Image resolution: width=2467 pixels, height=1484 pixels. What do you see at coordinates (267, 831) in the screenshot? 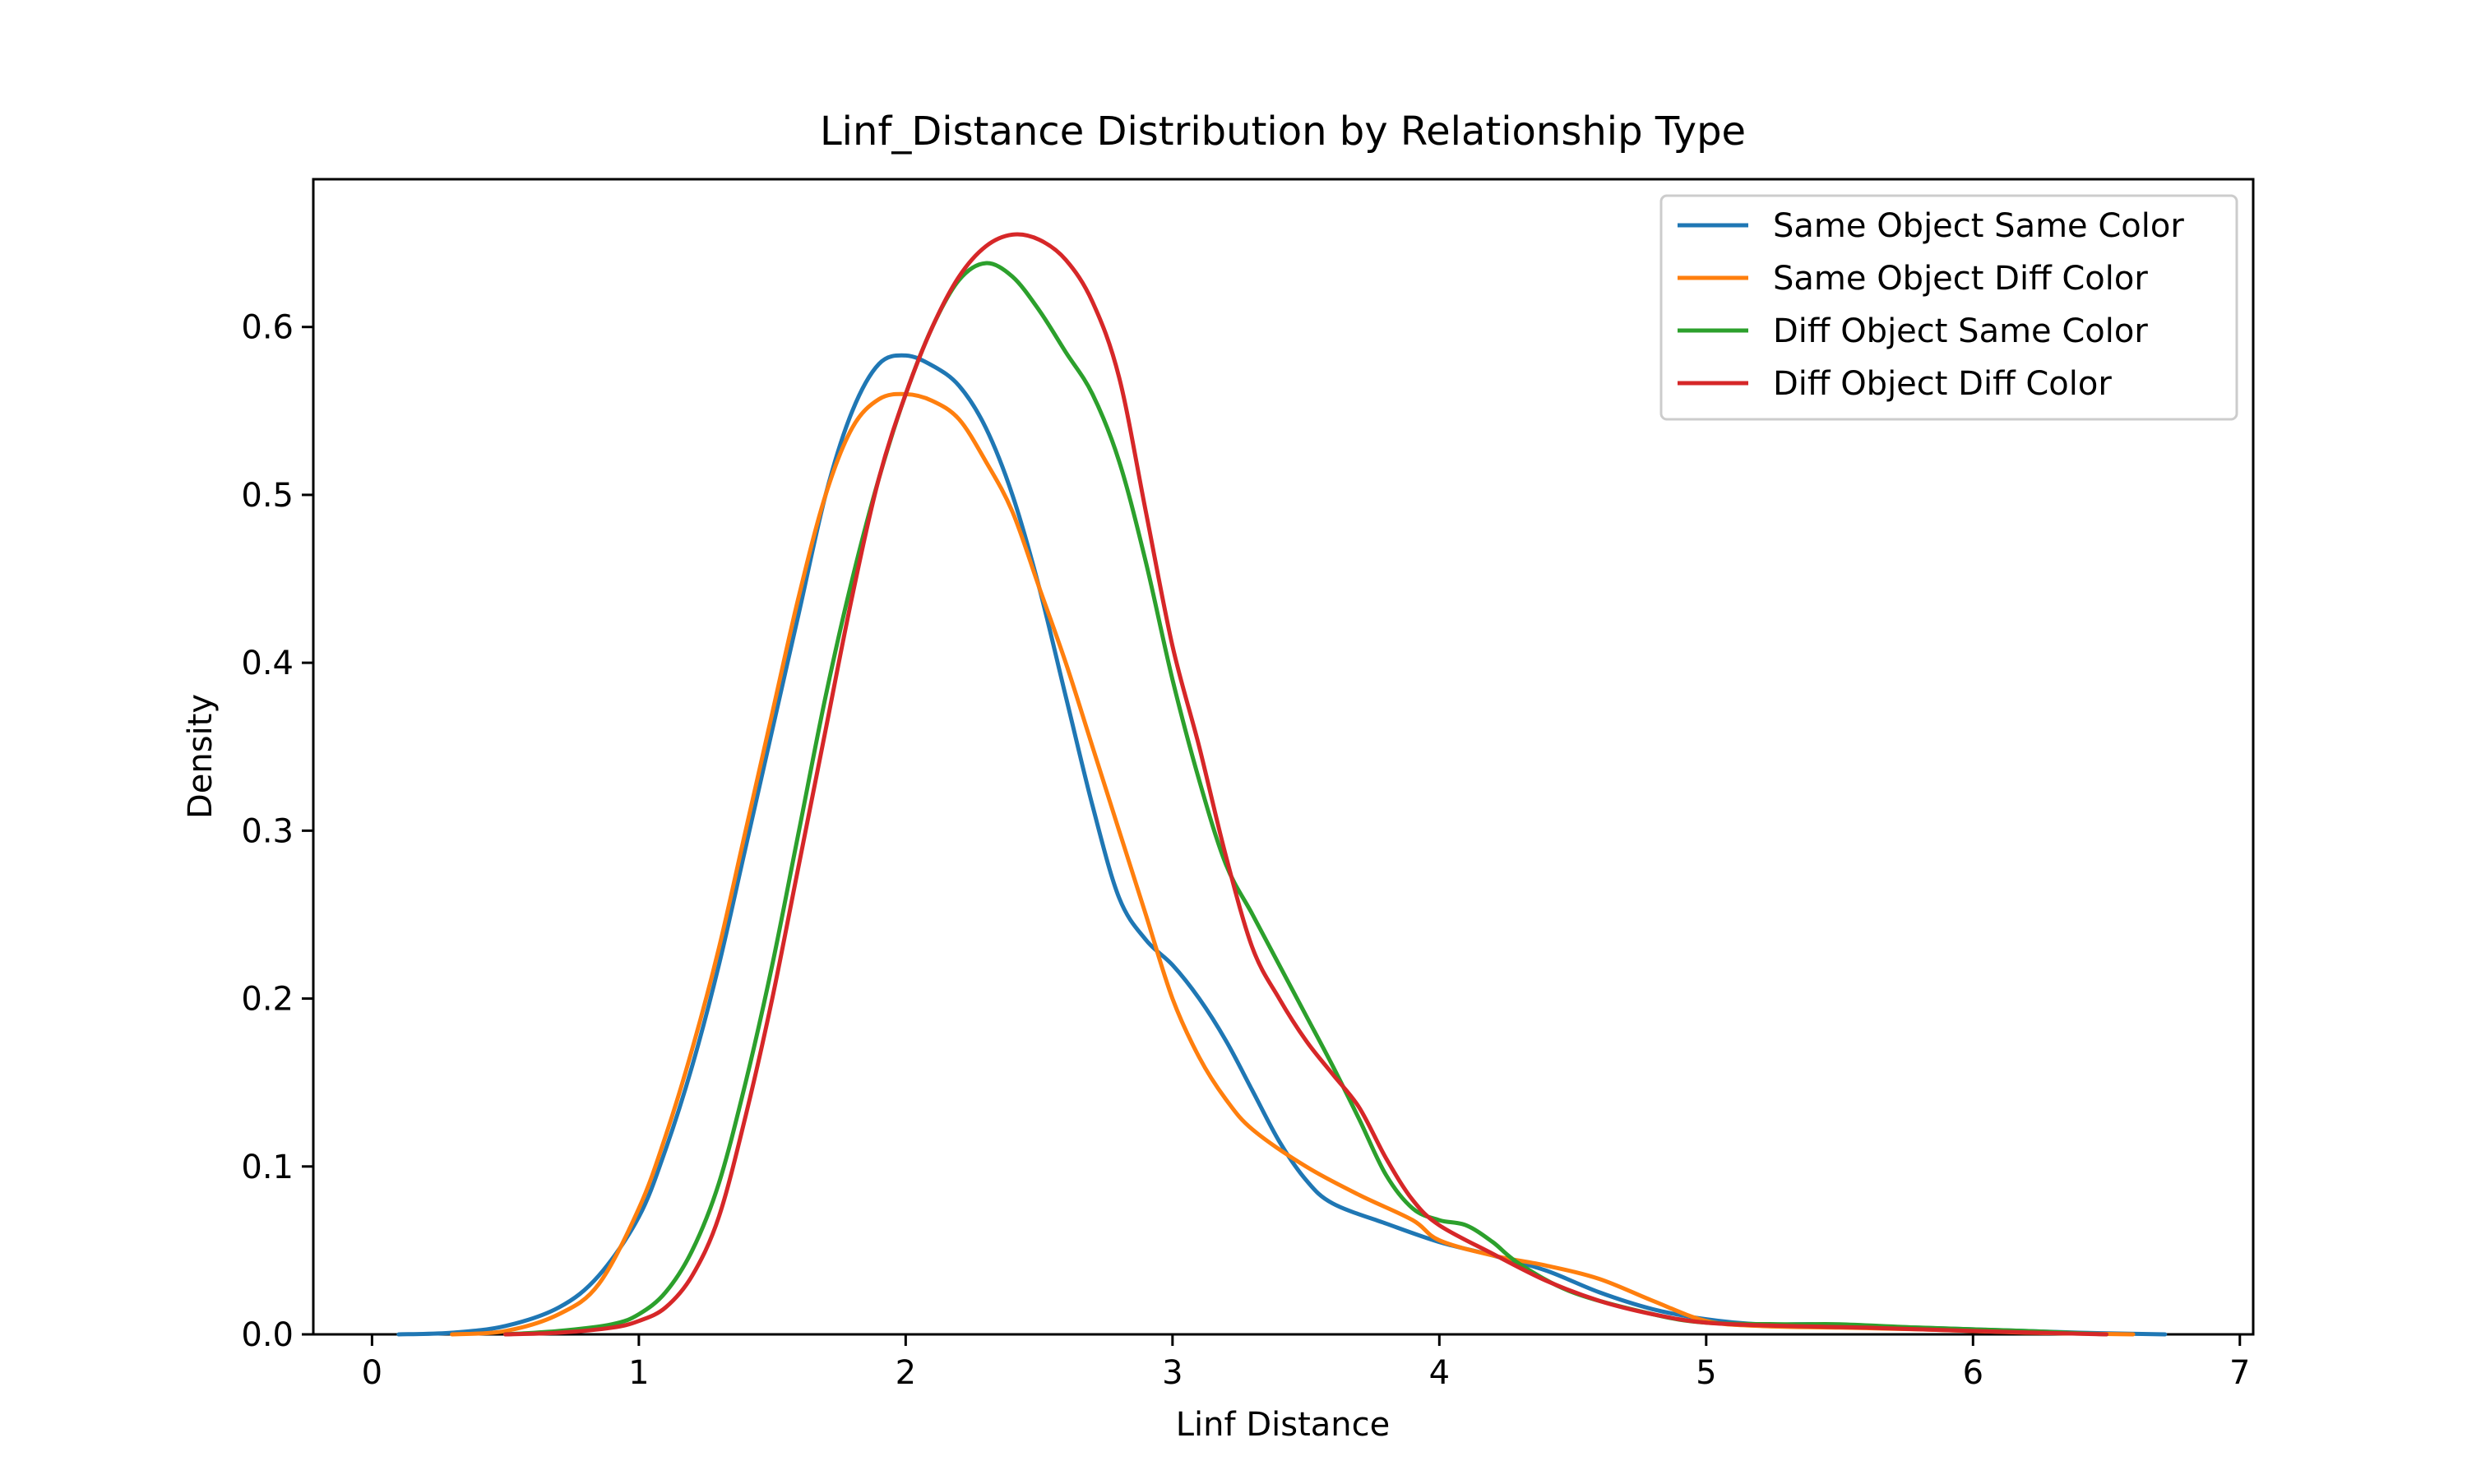
I see `y-tick-label: 0.3` at bounding box center [267, 831].